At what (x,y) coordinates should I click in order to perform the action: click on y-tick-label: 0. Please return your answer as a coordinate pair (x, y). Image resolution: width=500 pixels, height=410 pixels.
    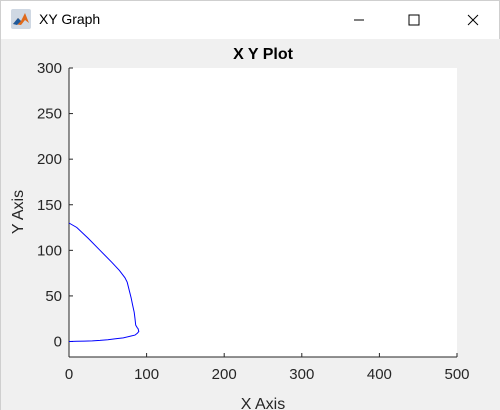
    Looking at the image, I should click on (58, 342).